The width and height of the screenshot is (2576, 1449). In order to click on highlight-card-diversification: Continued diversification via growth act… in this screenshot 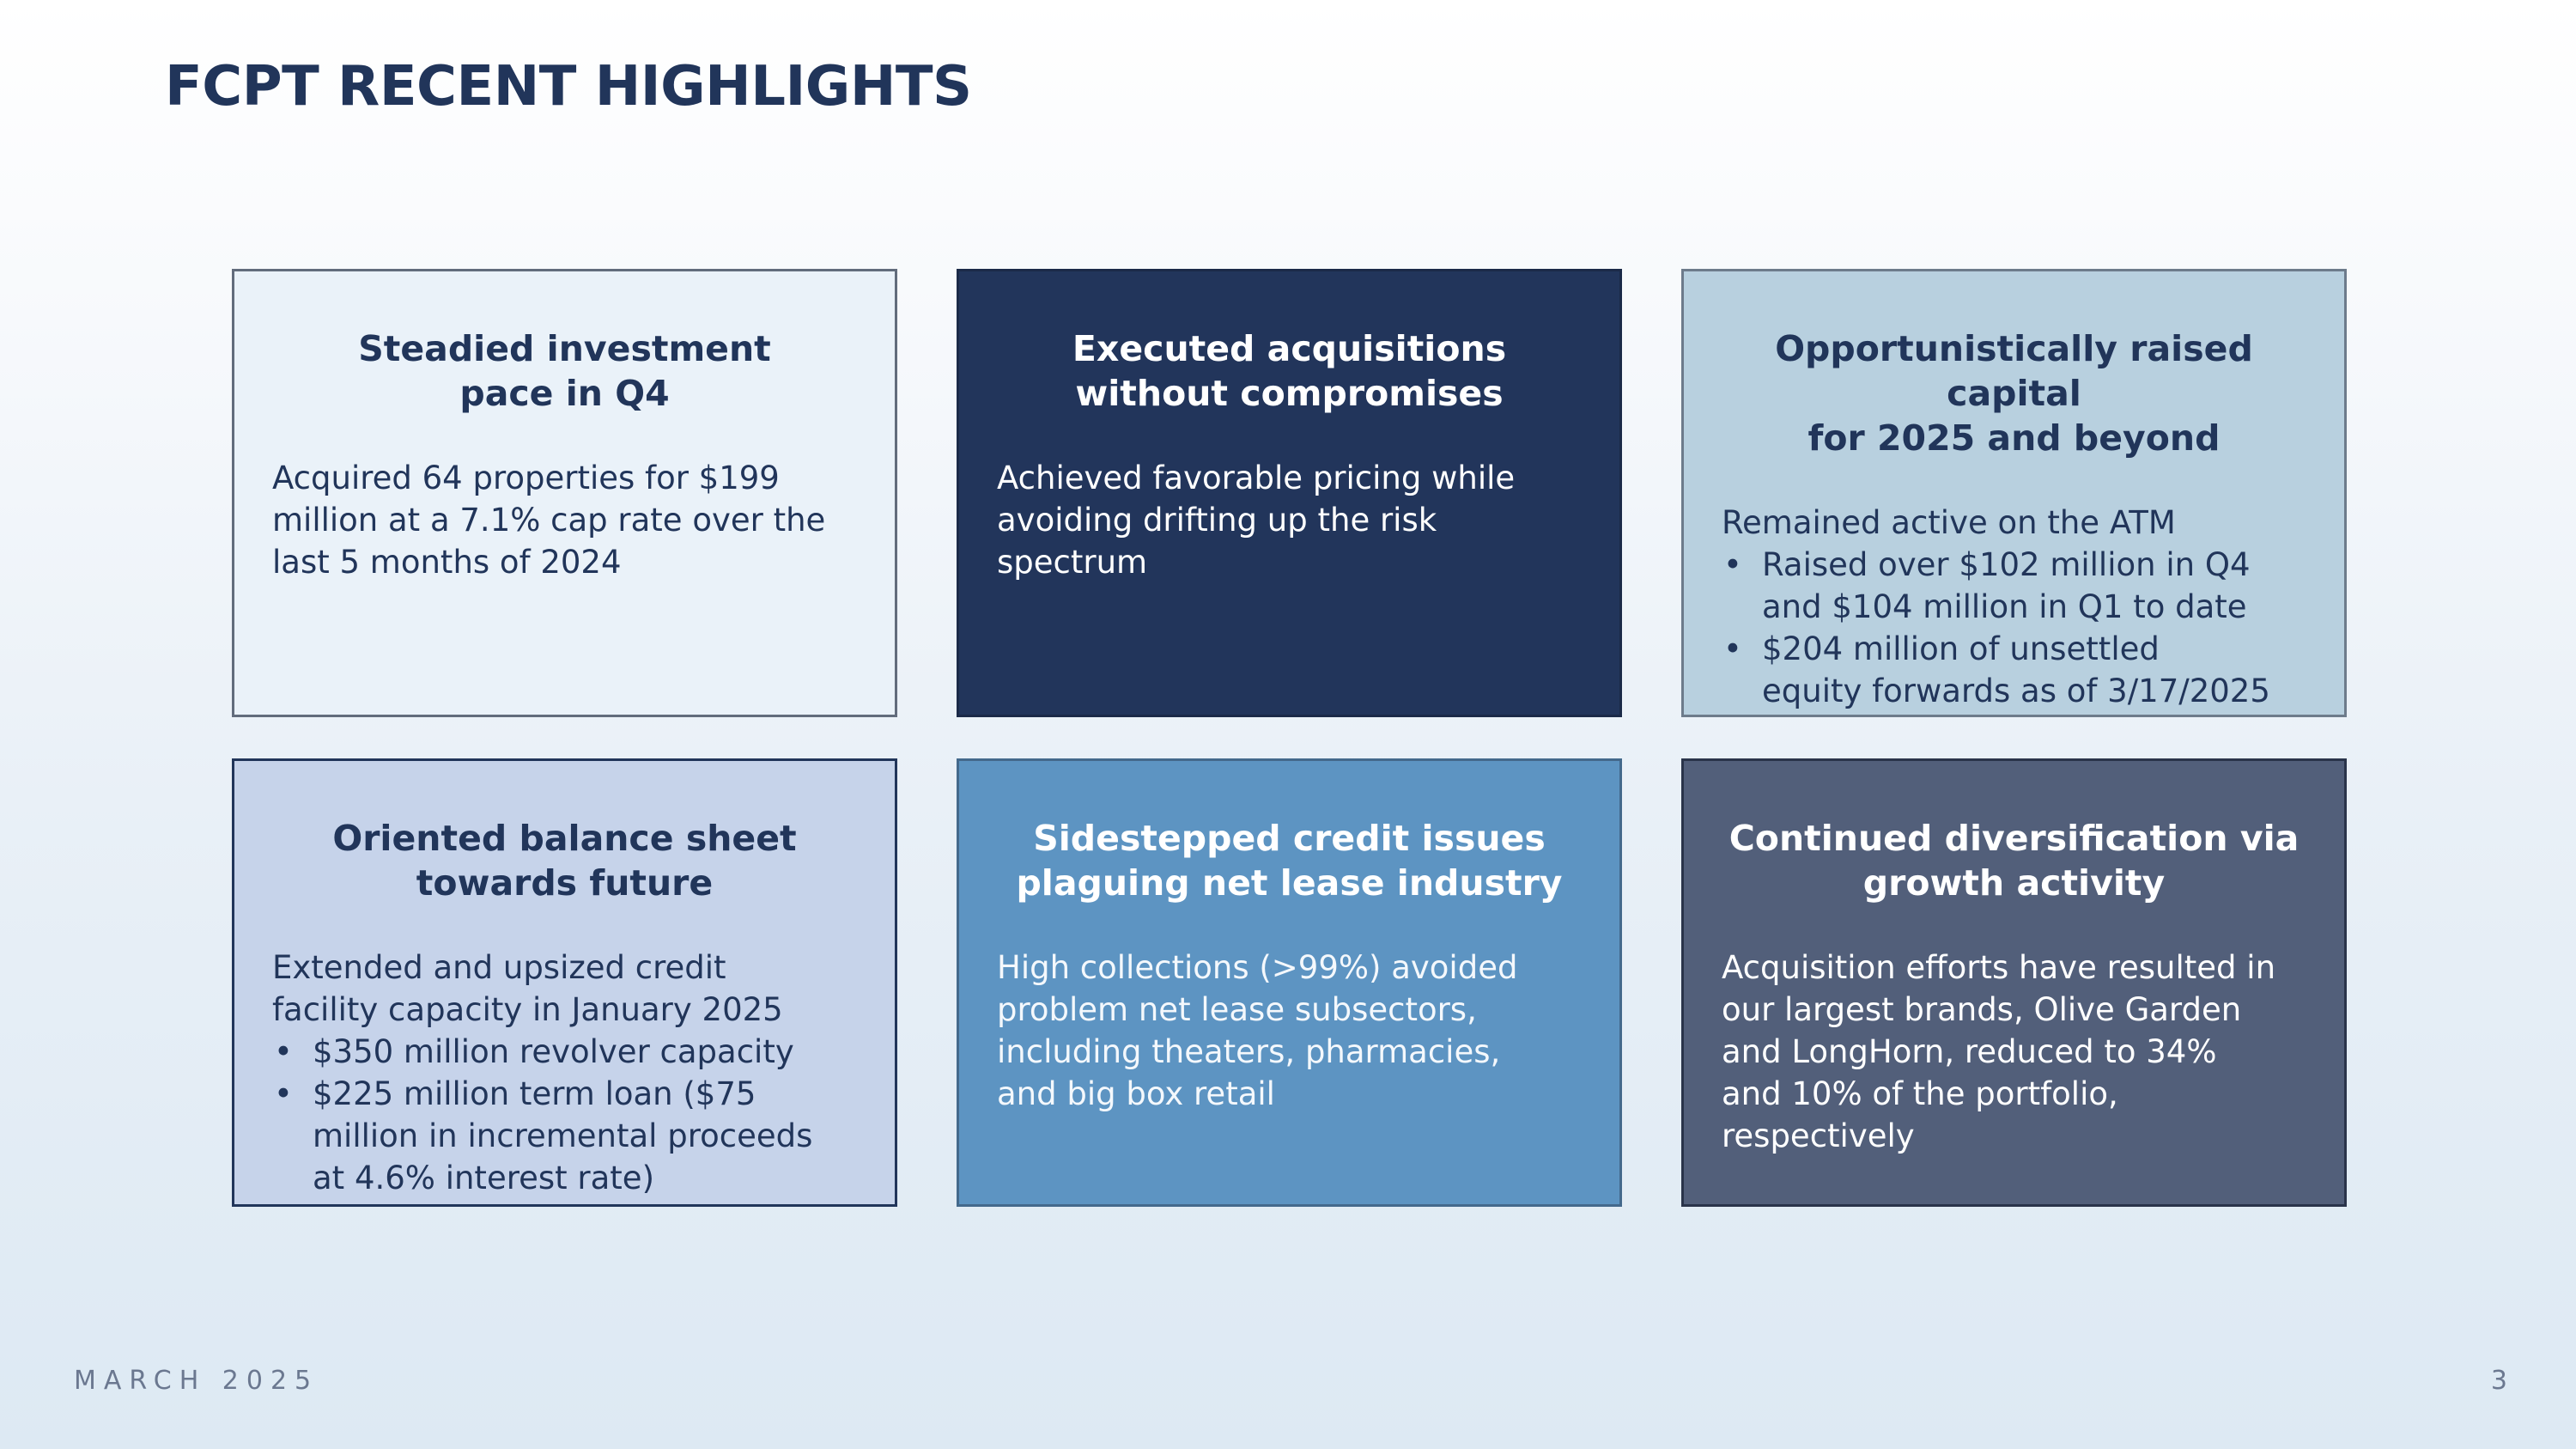, I will do `click(2014, 982)`.